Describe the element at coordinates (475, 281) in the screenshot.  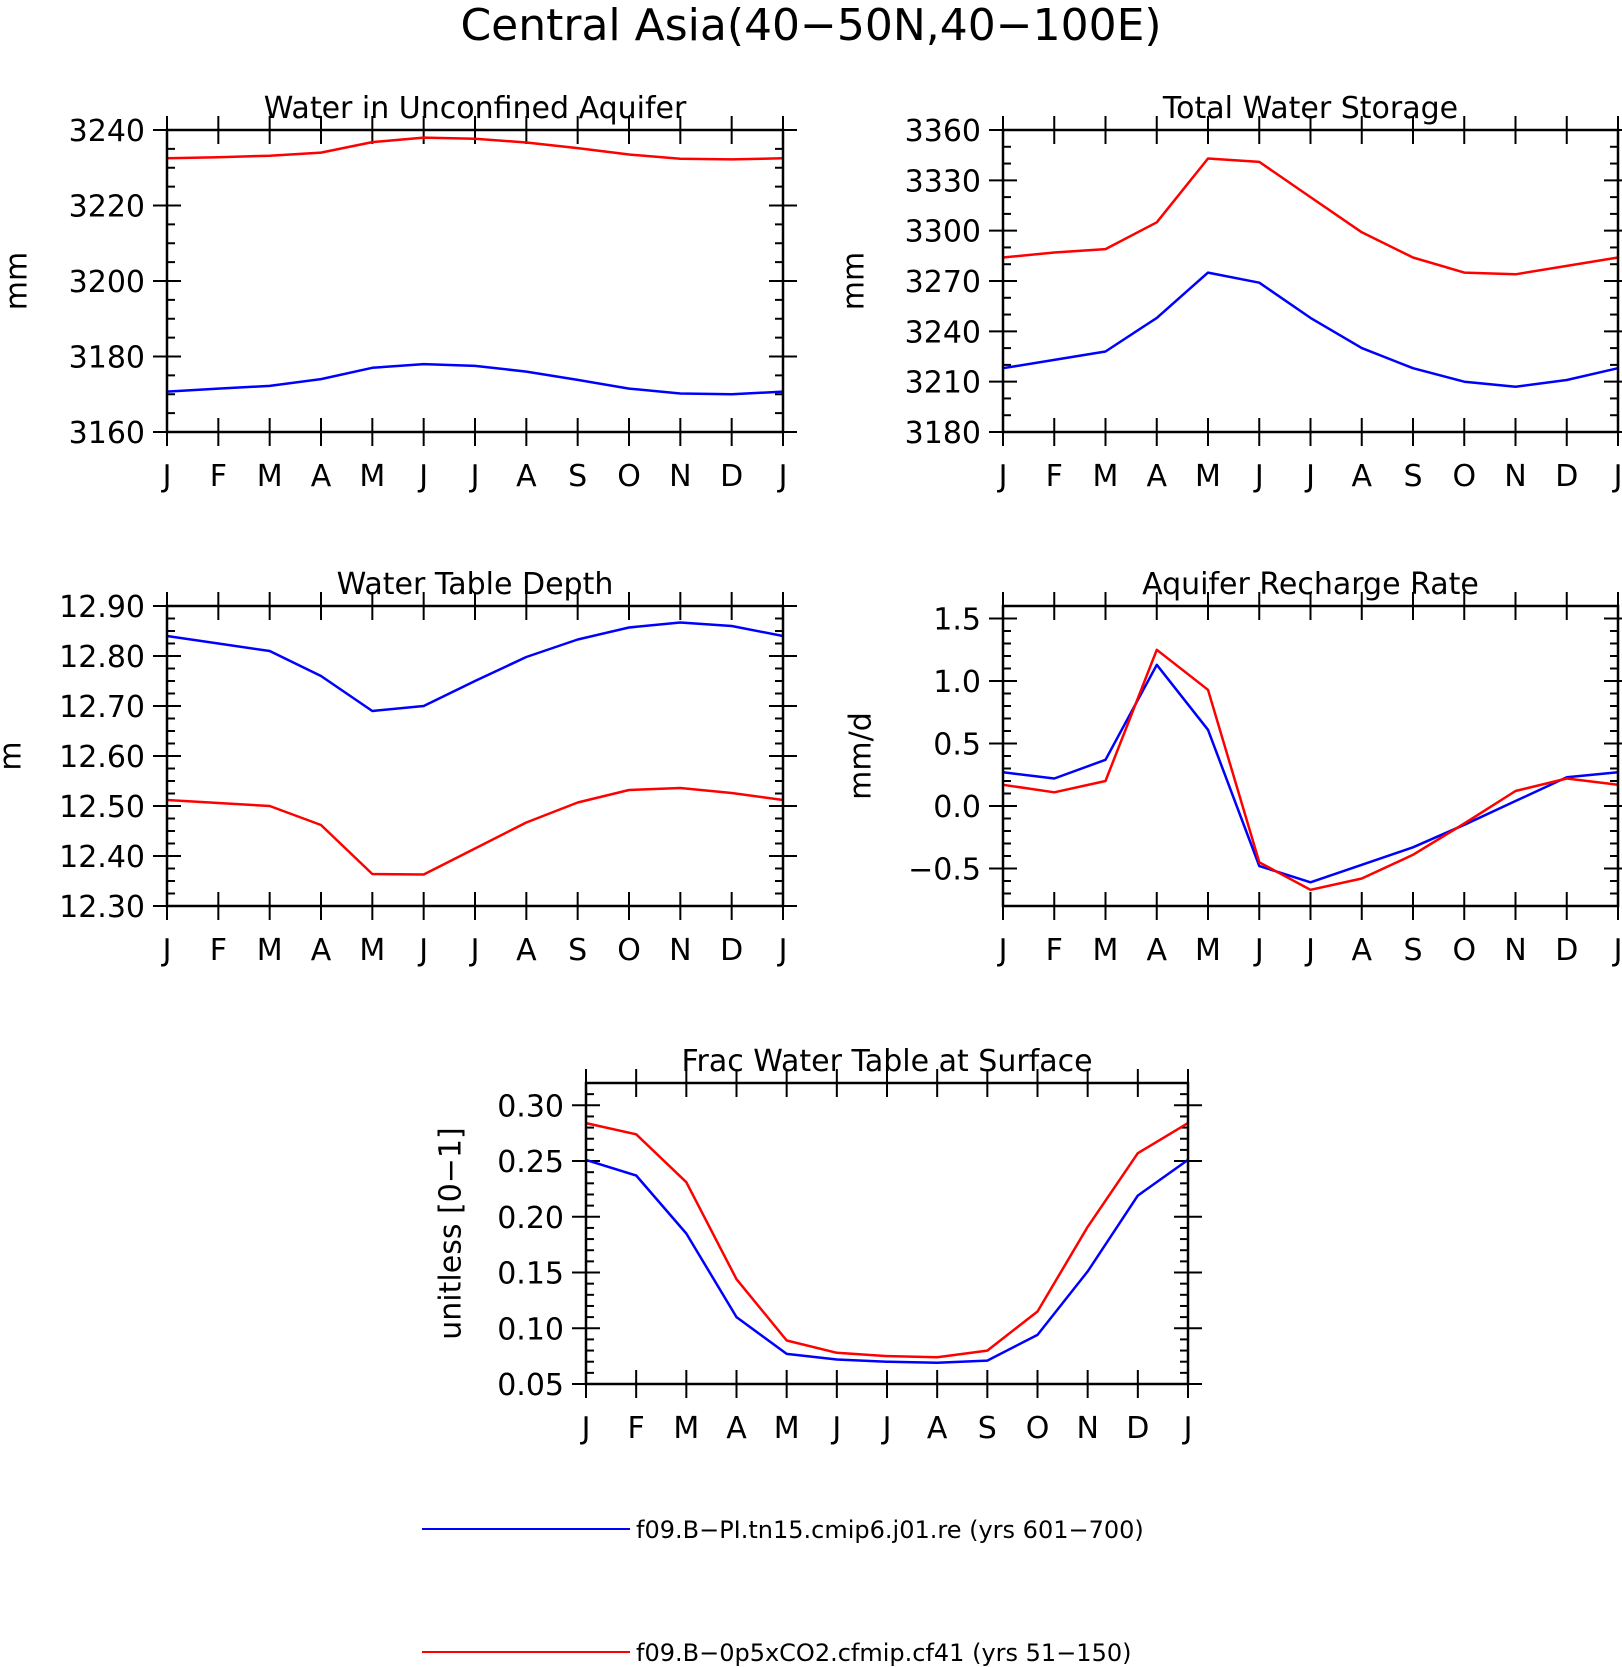
I see `water-in-unconfined-aquifer-frame` at that location.